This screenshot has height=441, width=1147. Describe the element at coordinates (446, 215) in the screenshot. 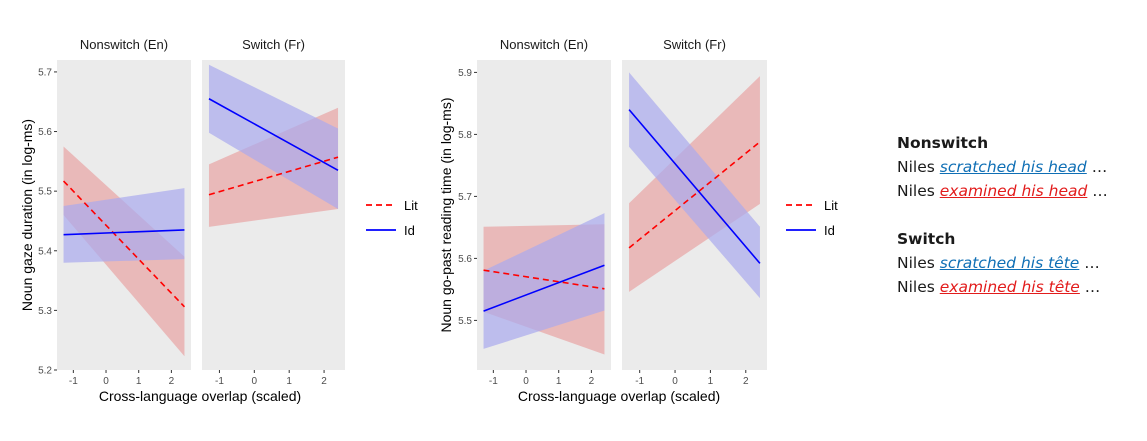

I see `y-axis-title: Noun go-past reading time (in log-ms)` at that location.